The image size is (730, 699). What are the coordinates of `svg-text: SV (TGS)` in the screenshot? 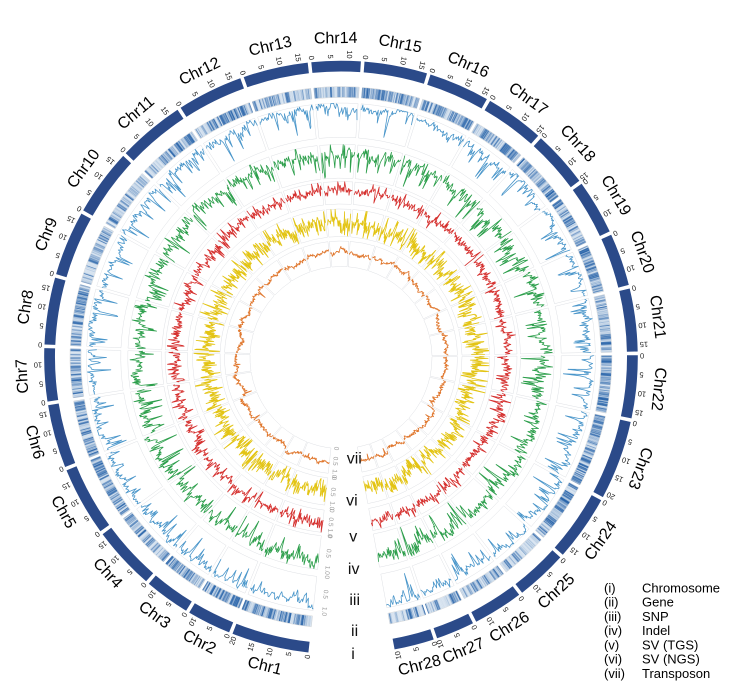 It's located at (670, 644).